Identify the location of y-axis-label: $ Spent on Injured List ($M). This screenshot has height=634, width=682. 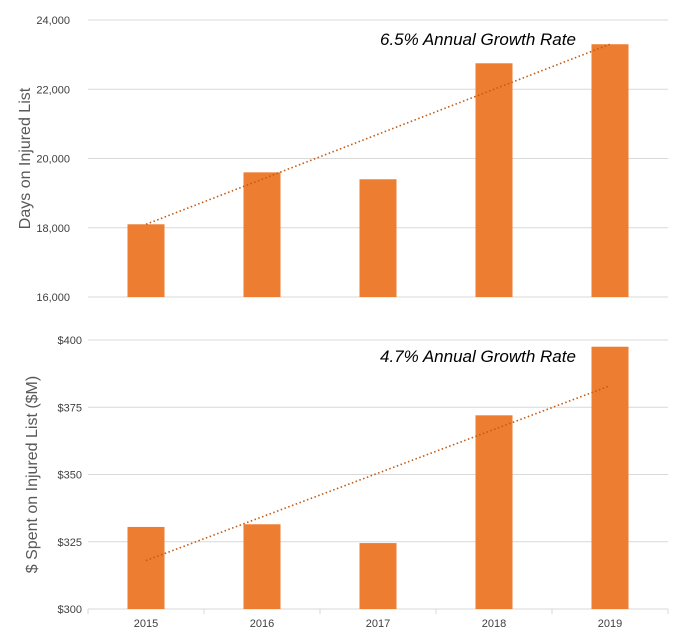
(32, 474).